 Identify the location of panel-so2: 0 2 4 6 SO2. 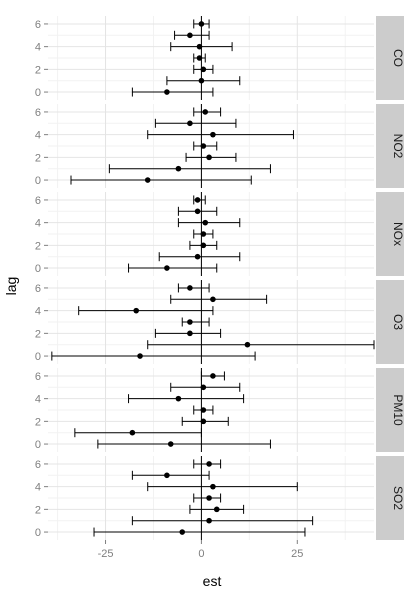
(220, 498).